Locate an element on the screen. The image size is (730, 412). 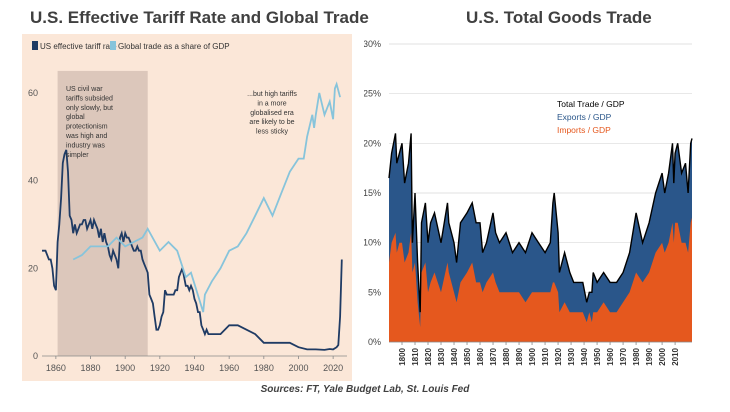
y-tick-label: 0% is located at coordinates (374, 342).